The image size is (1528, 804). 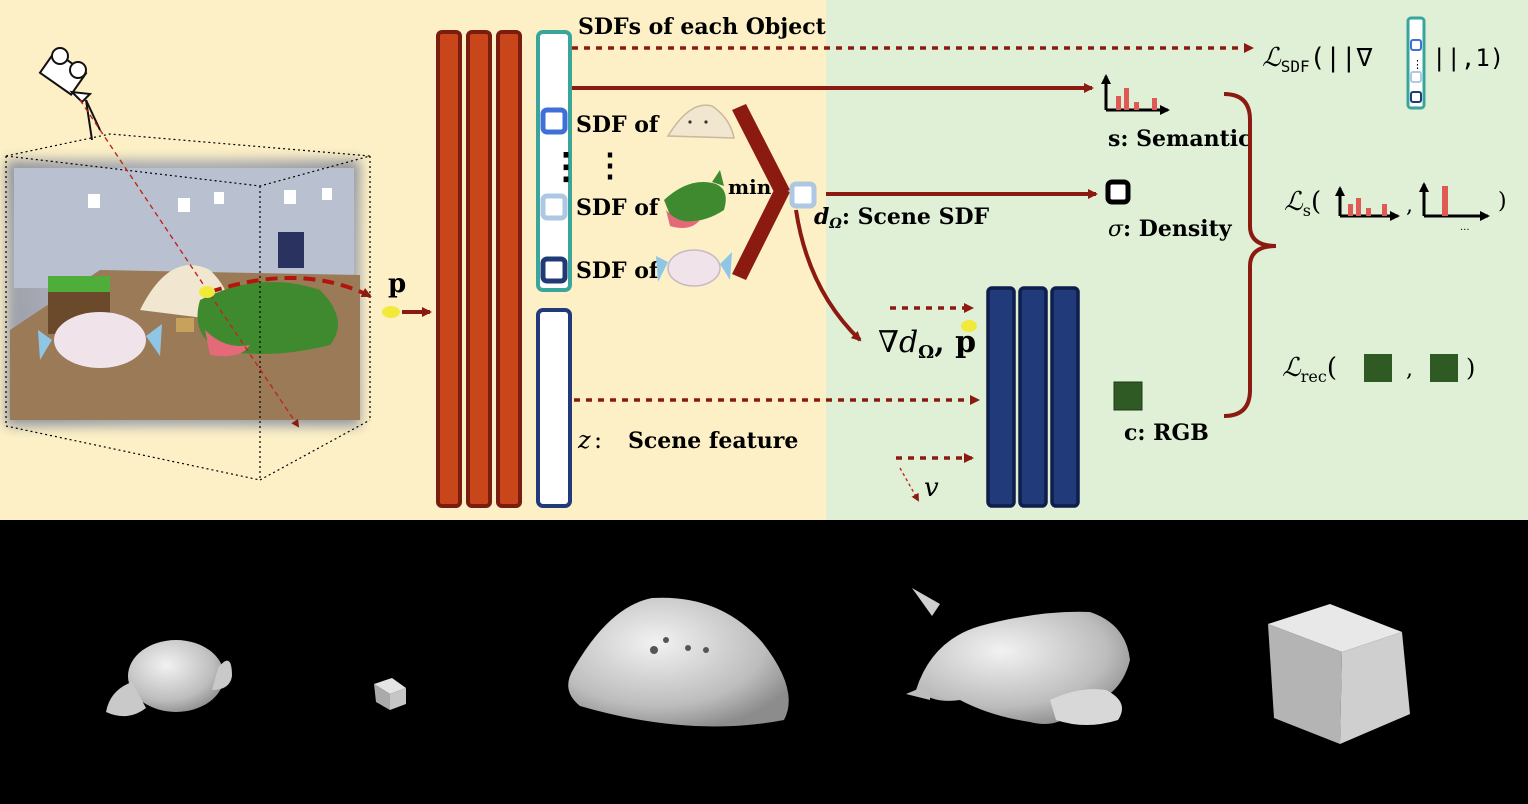 I want to click on semantic-histogram-icon, so click(x=1135, y=94).